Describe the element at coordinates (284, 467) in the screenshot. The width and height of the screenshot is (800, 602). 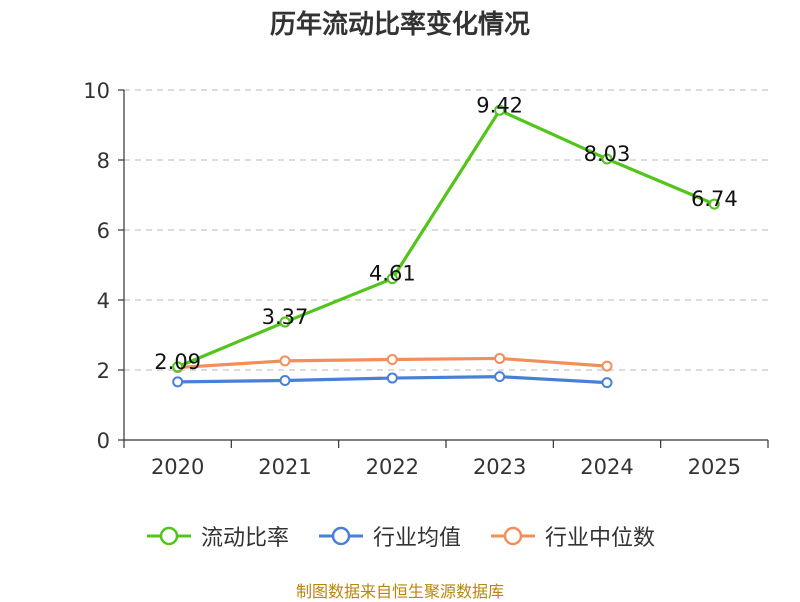
I see `x-tick-label: 2021` at that location.